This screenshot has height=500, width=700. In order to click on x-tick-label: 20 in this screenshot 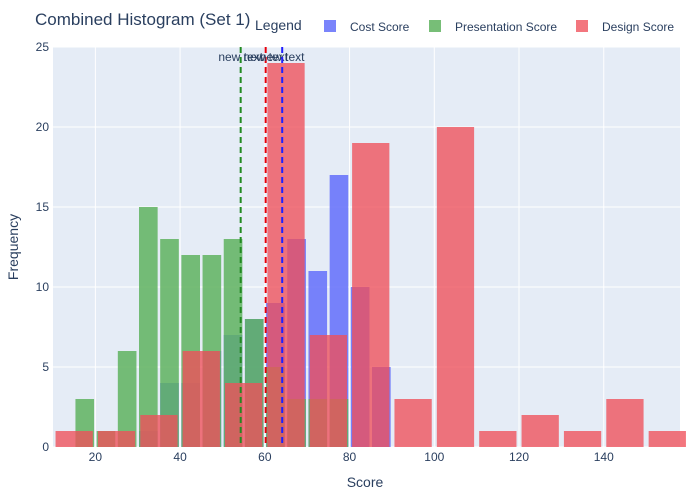, I will do `click(96, 457)`.